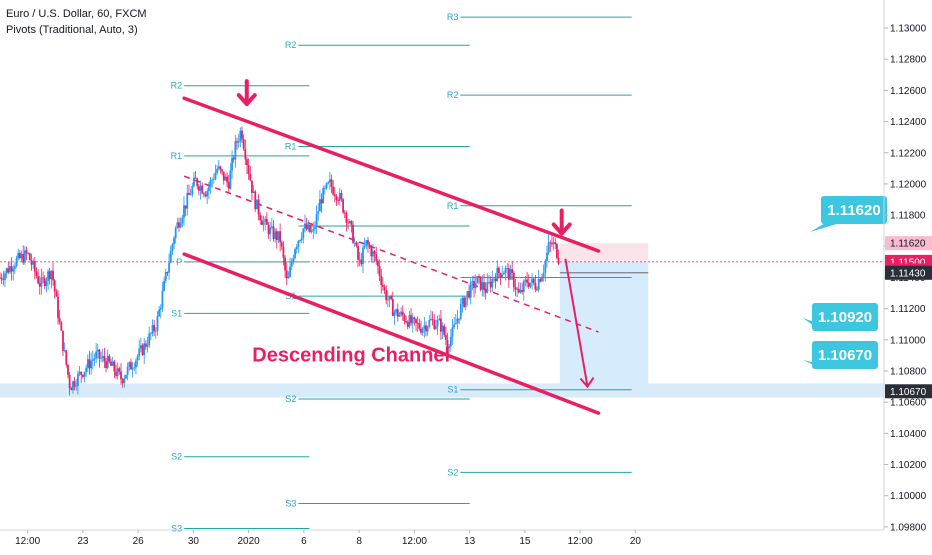 The image size is (932, 555). Describe the element at coordinates (853, 210) in the screenshot. I see `price-callout-text-0: 1.11620` at that location.